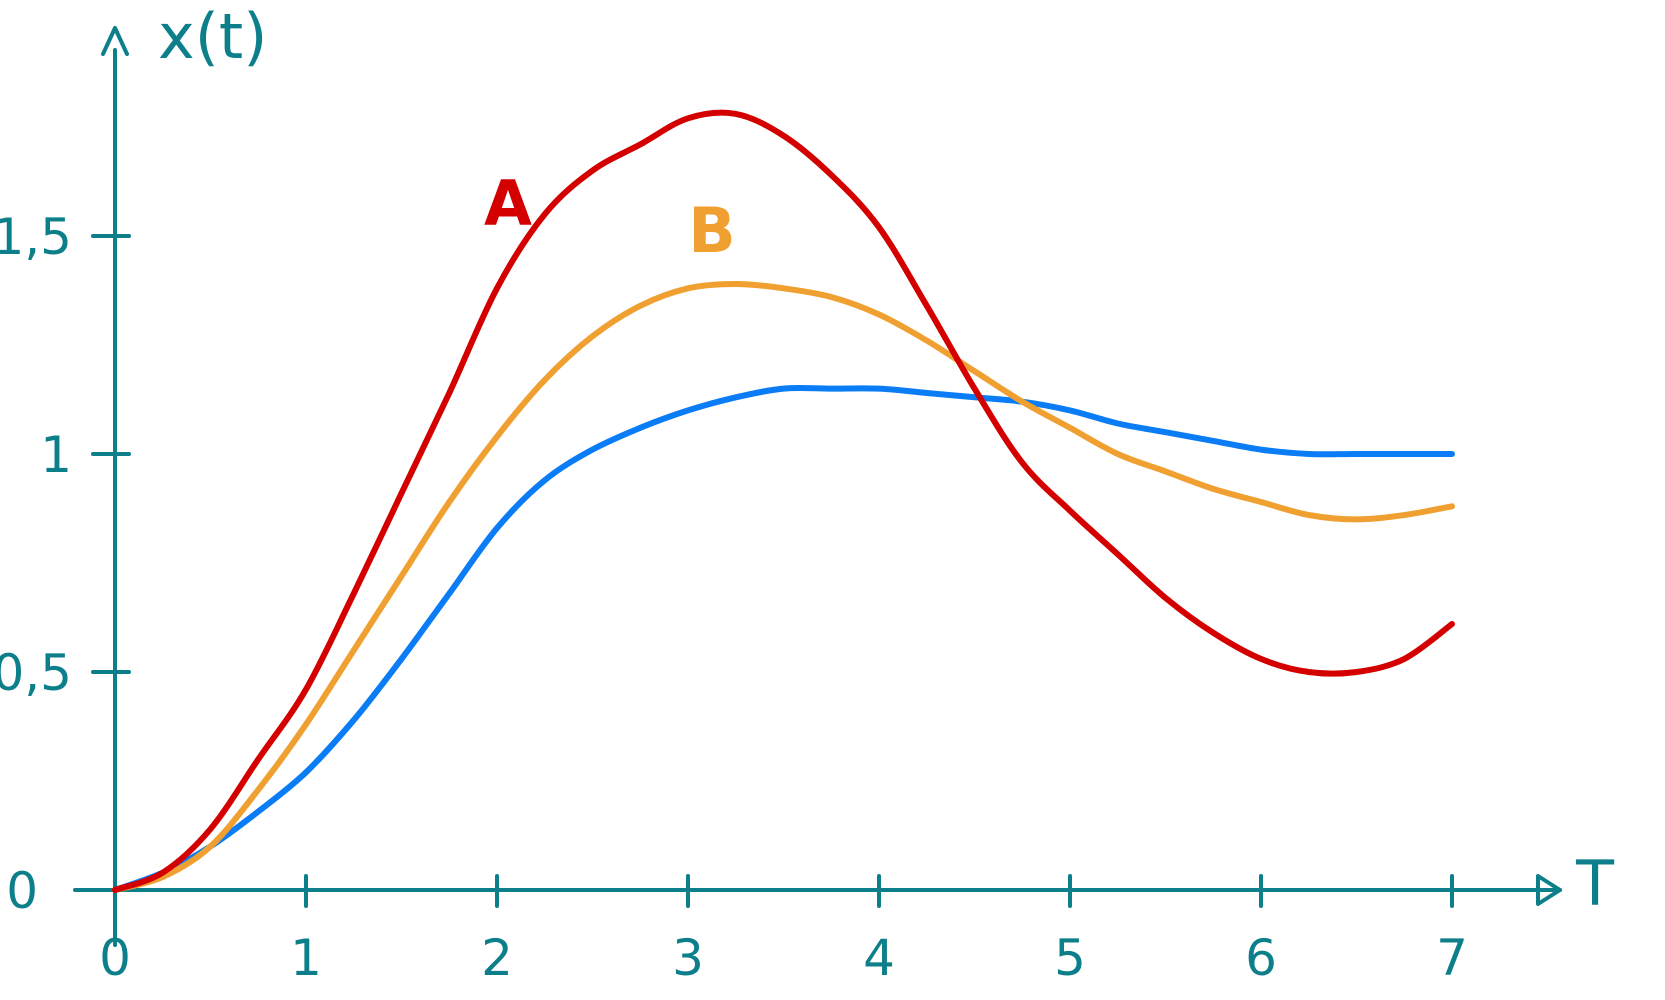 This screenshot has height=1000, width=1665. Describe the element at coordinates (508, 203) in the screenshot. I see `series-label-a: A` at that location.